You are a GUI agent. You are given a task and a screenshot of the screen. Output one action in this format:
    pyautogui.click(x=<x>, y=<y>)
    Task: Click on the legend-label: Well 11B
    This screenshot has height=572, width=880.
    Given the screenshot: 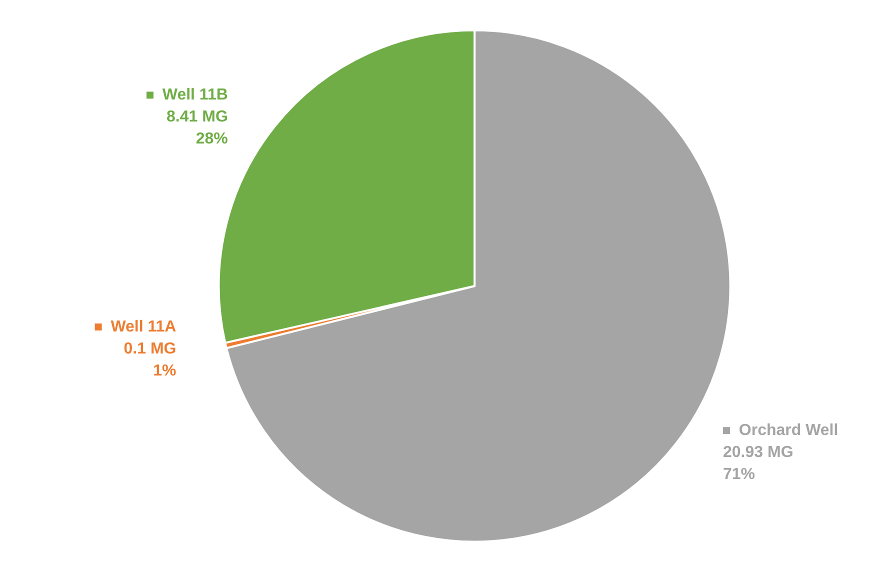 What is the action you would take?
    pyautogui.click(x=190, y=95)
    